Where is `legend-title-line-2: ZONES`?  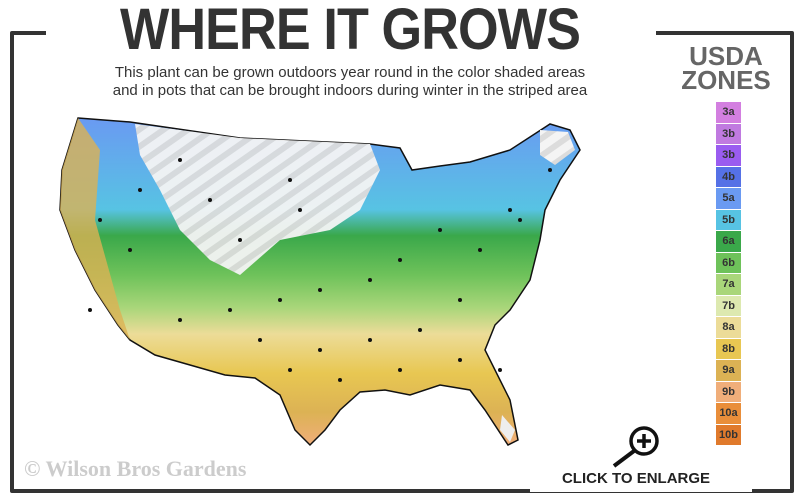
legend-title-line-2: ZONES is located at coordinates (726, 80).